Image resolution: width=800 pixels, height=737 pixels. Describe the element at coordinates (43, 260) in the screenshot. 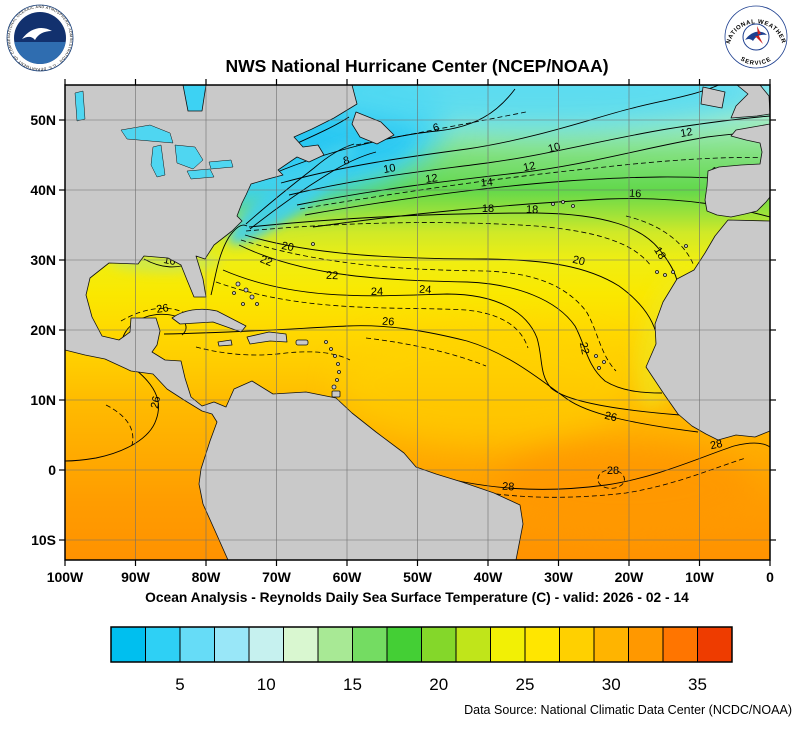

I see `lat-axis-label: 30N` at that location.